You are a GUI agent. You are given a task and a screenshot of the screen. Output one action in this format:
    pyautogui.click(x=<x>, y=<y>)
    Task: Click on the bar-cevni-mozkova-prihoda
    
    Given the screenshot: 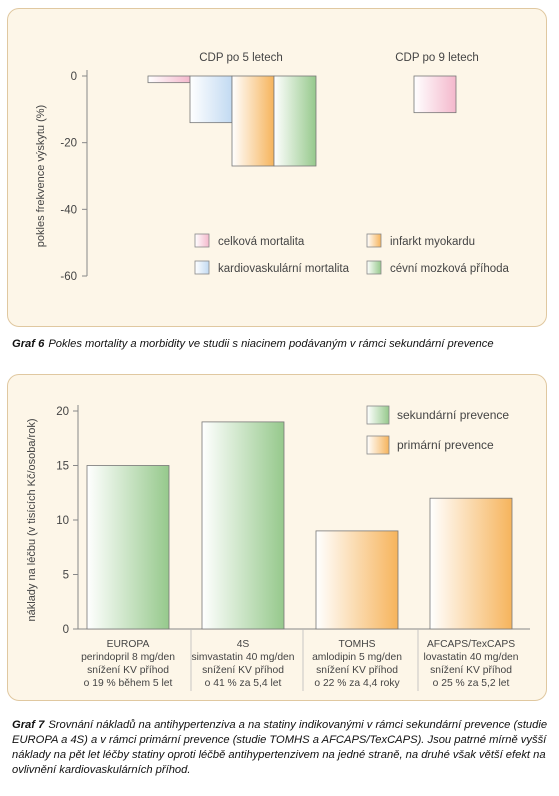 What is the action you would take?
    pyautogui.click(x=295, y=121)
    